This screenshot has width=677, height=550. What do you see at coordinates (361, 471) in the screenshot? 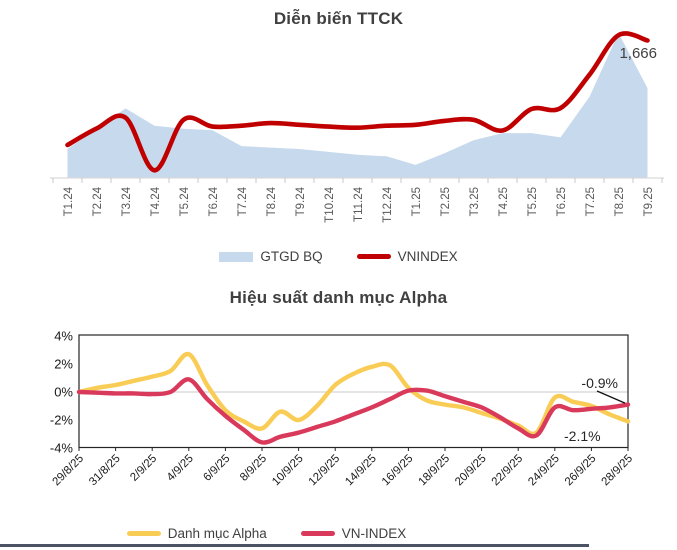
I see `chart2-x-tick-label: 14/9/25` at bounding box center [361, 471].